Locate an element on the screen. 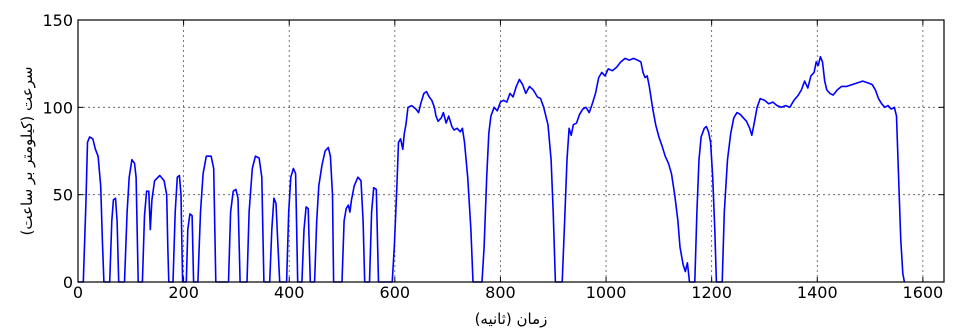 The height and width of the screenshot is (329, 965). x-axis-label: زمان (ثانیه) is located at coordinates (511, 319).